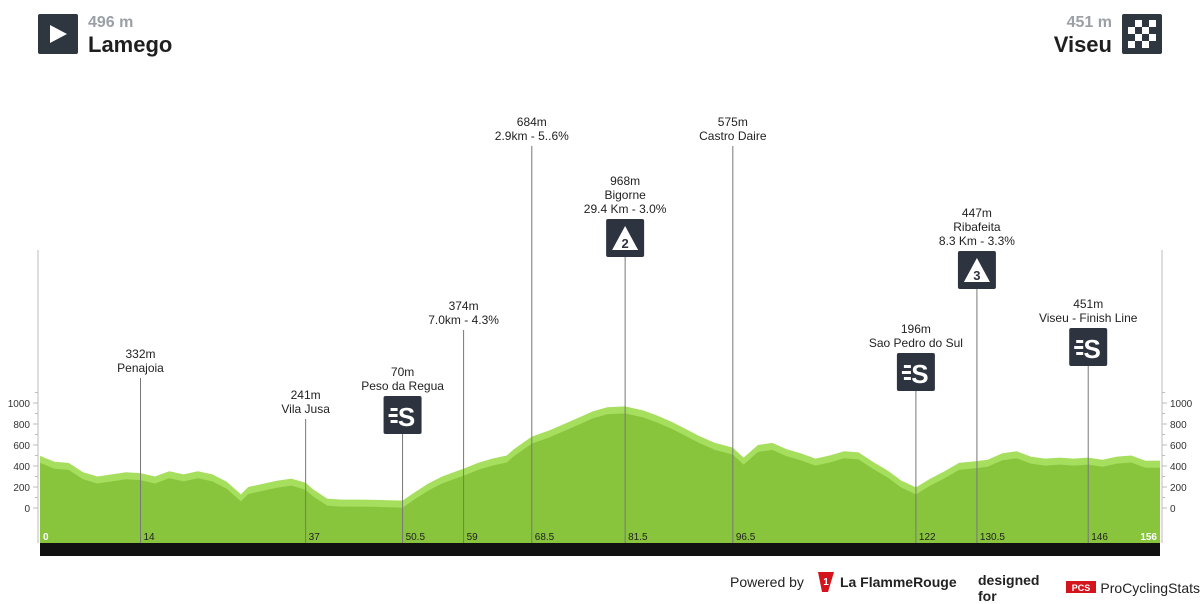 This screenshot has height=604, width=1200. What do you see at coordinates (27, 509) in the screenshot?
I see `y-tick-label-left: 0` at bounding box center [27, 509].